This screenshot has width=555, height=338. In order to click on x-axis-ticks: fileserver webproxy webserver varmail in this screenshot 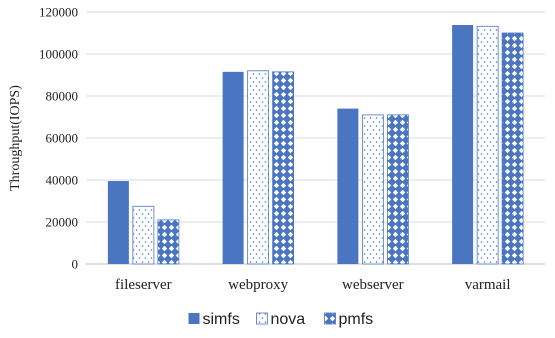, I will do `click(312, 285)`.